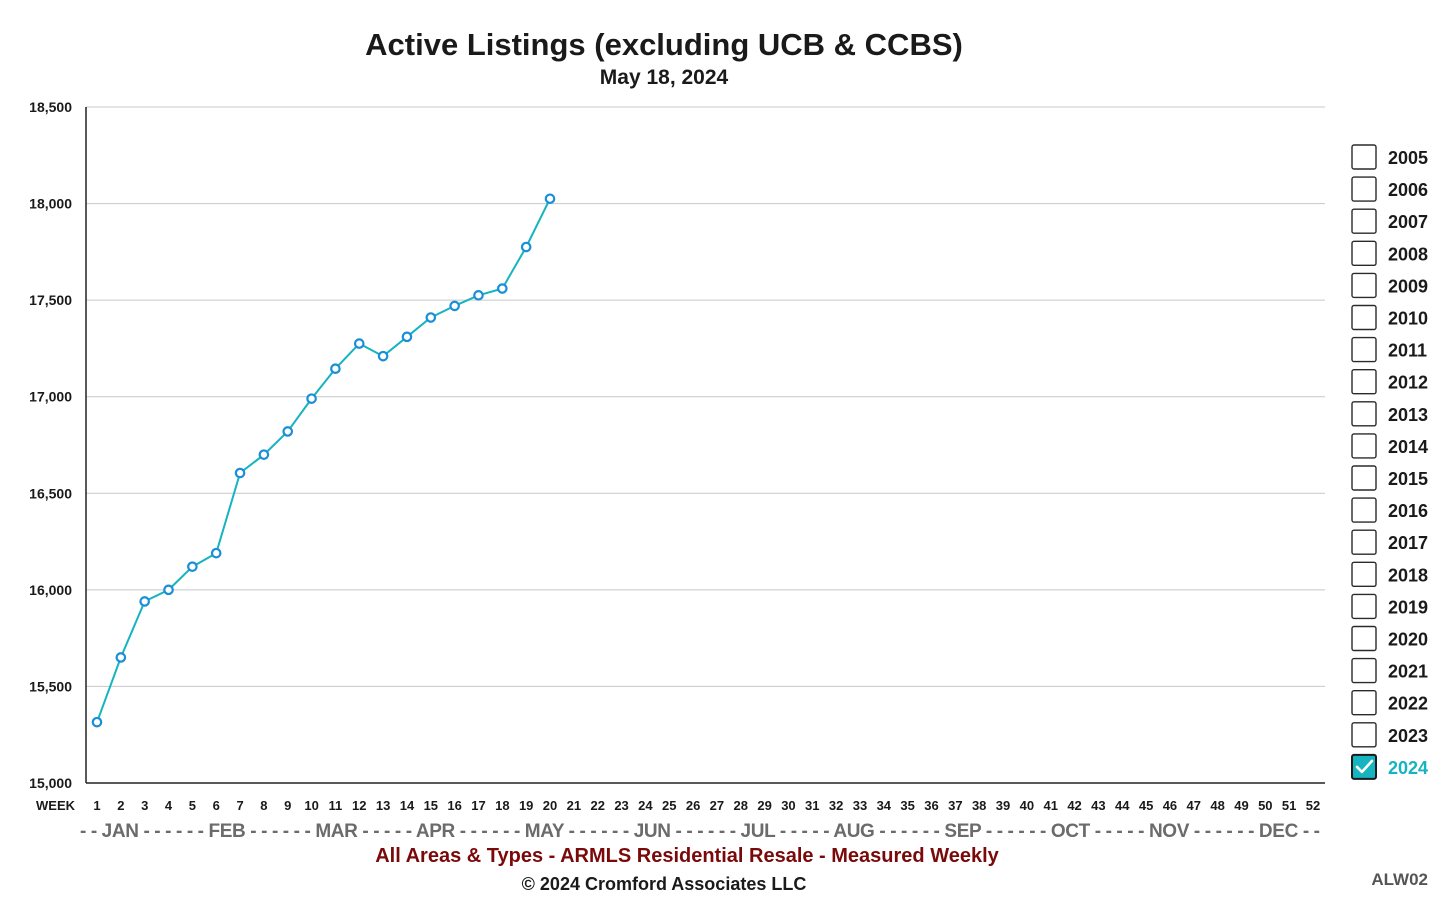  What do you see at coordinates (1408, 447) in the screenshot?
I see `legend-label: 2014` at bounding box center [1408, 447].